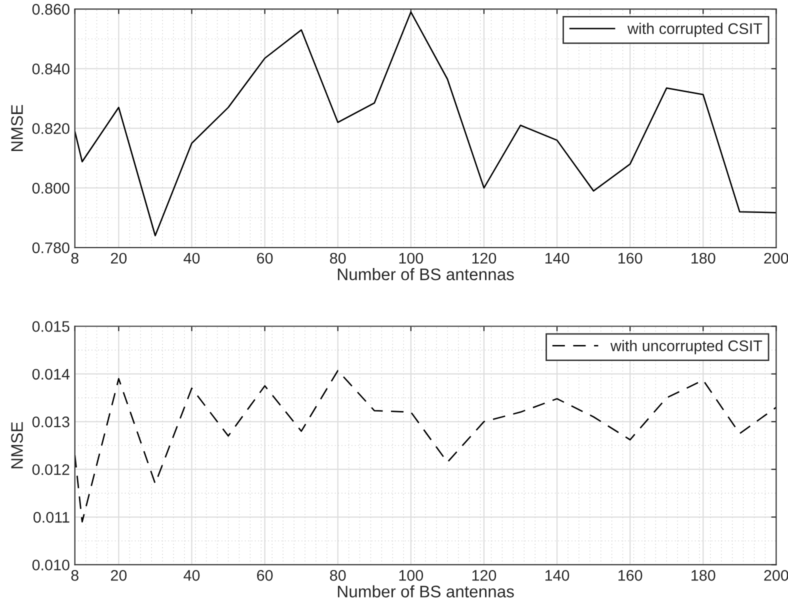 This screenshot has width=788, height=604. What do you see at coordinates (51, 422) in the screenshot?
I see `y-tick-label: 0.013` at bounding box center [51, 422].